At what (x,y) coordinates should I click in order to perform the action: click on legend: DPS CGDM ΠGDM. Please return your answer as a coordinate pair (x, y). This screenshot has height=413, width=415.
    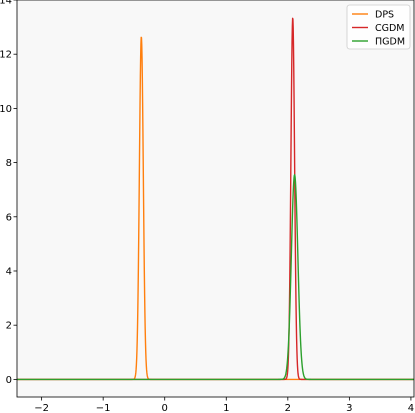
    Looking at the image, I should click on (378, 27).